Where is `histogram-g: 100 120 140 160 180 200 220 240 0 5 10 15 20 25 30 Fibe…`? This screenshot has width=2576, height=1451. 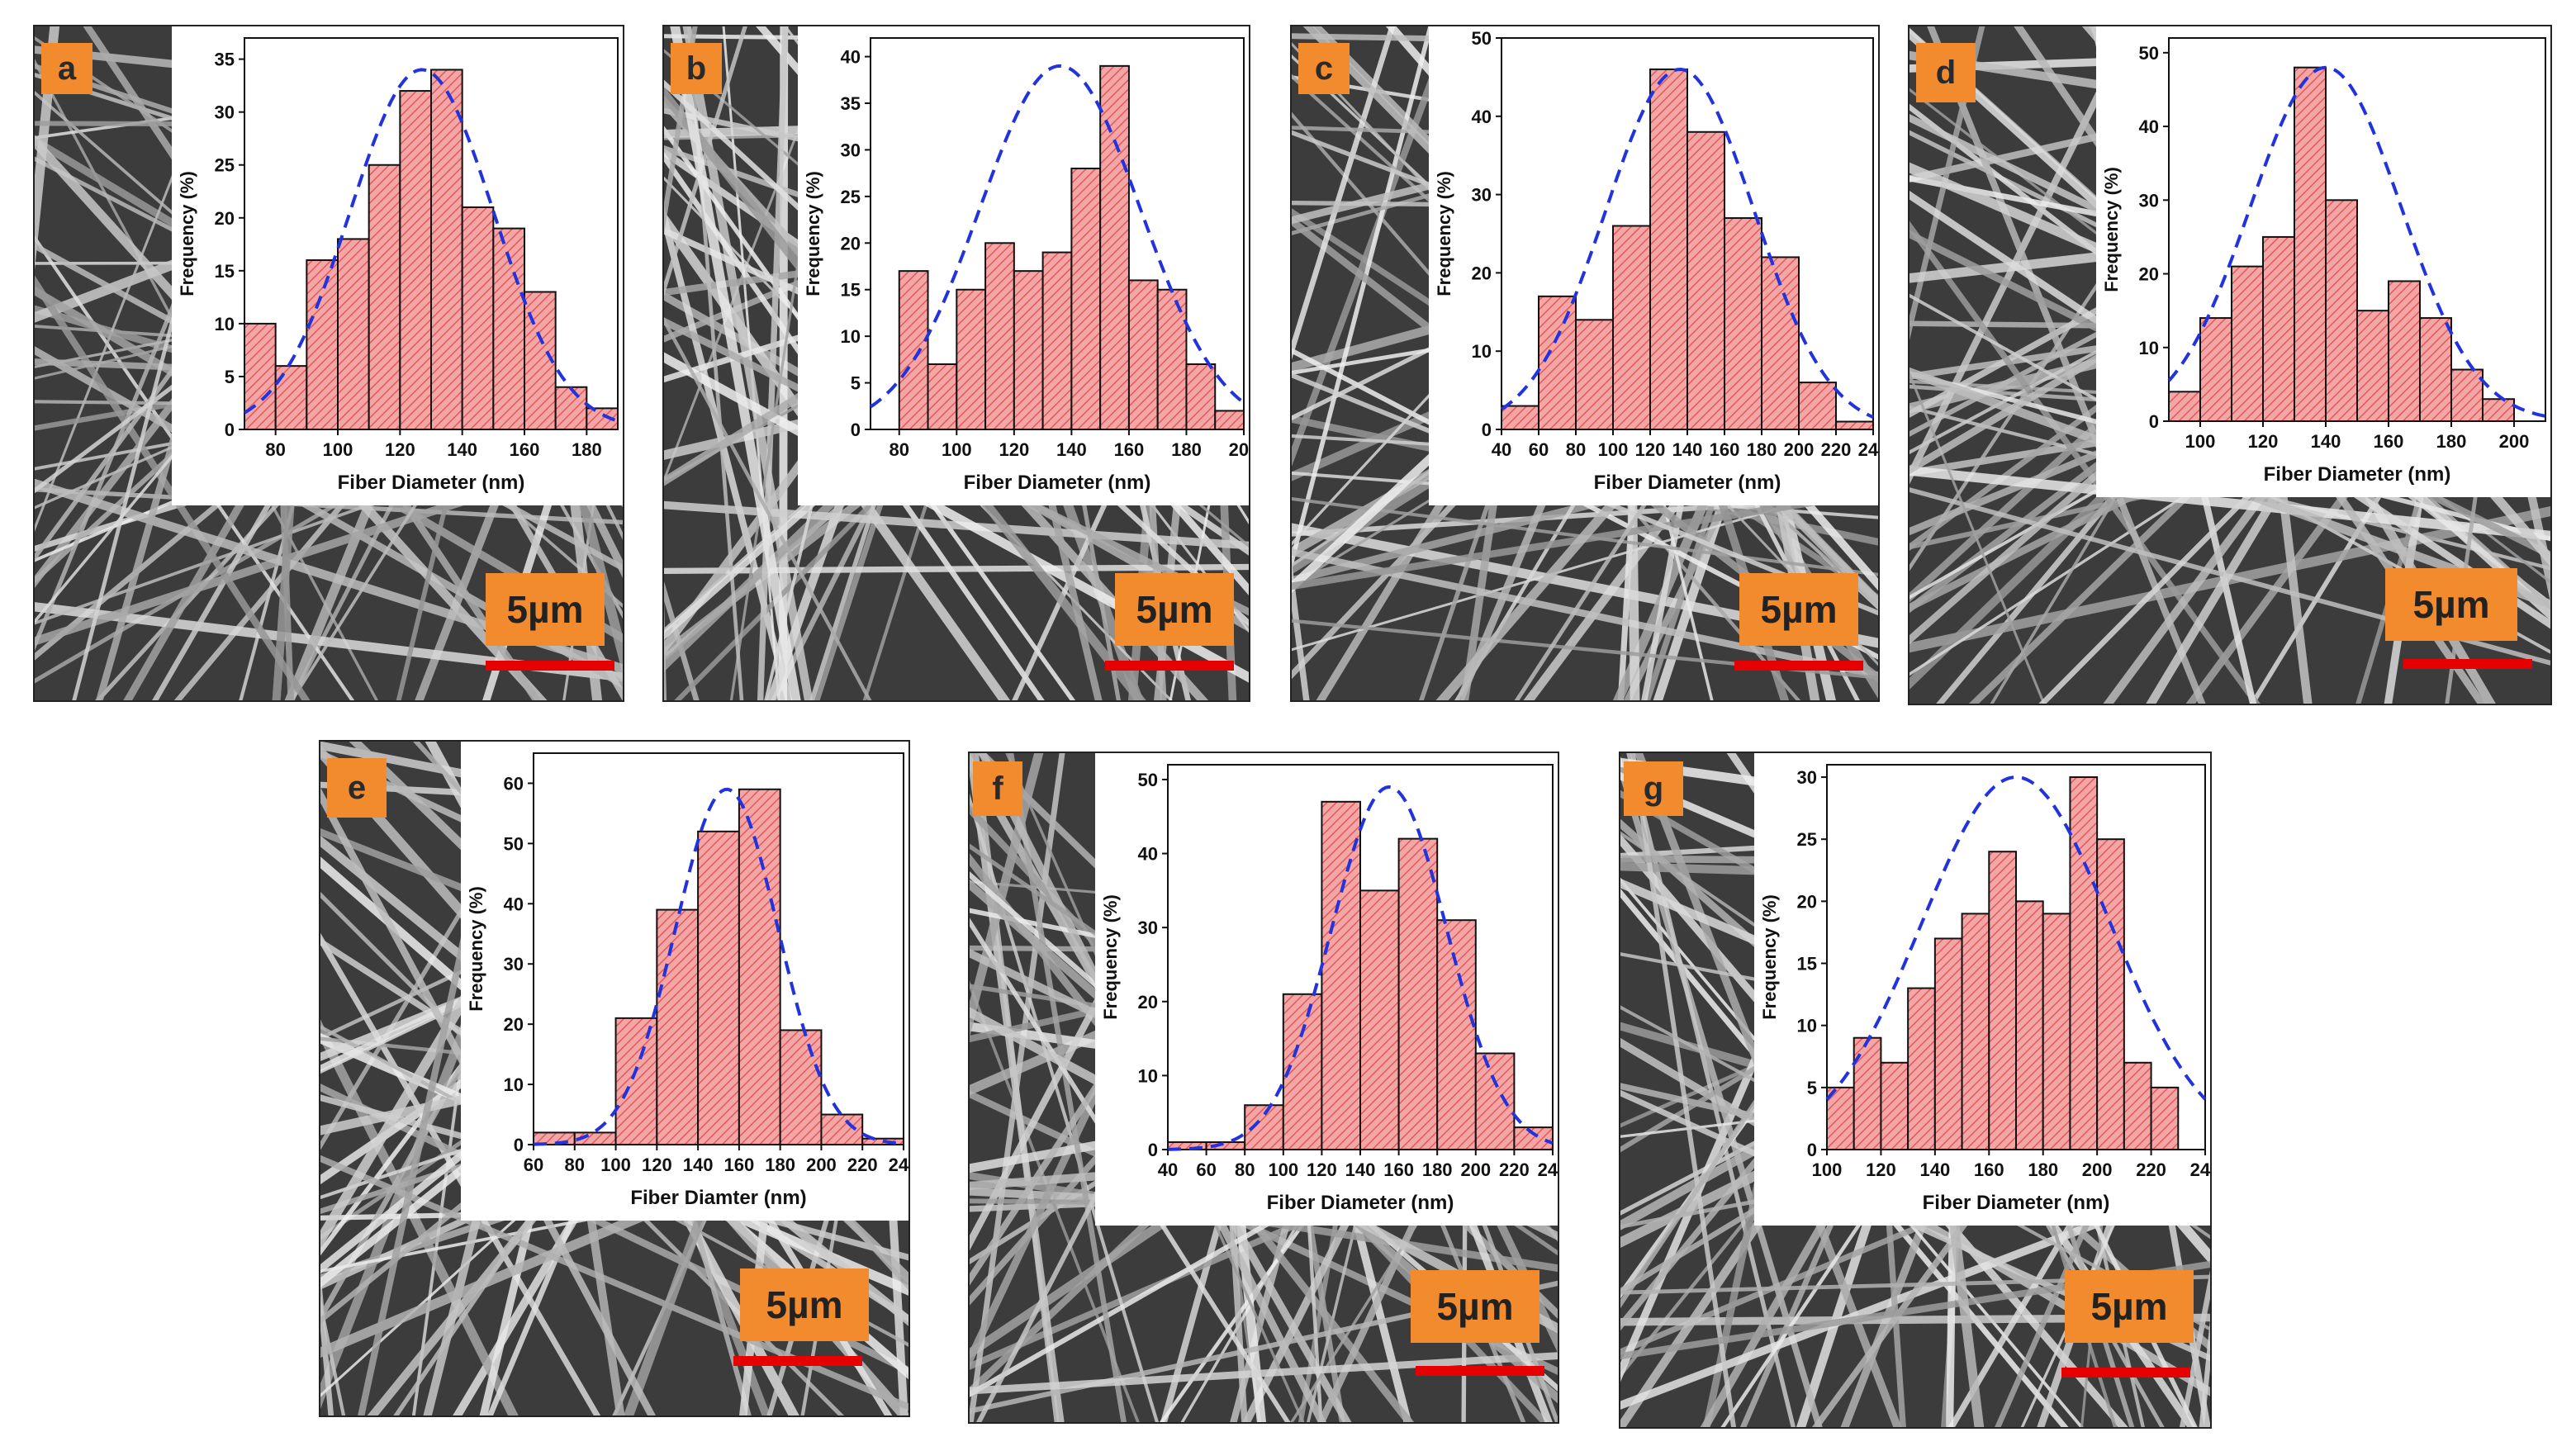
histogram-g: 100 120 140 160 180 200 220 240 0 5 10 15 20 25 30 Fibe… is located at coordinates (1984, 989).